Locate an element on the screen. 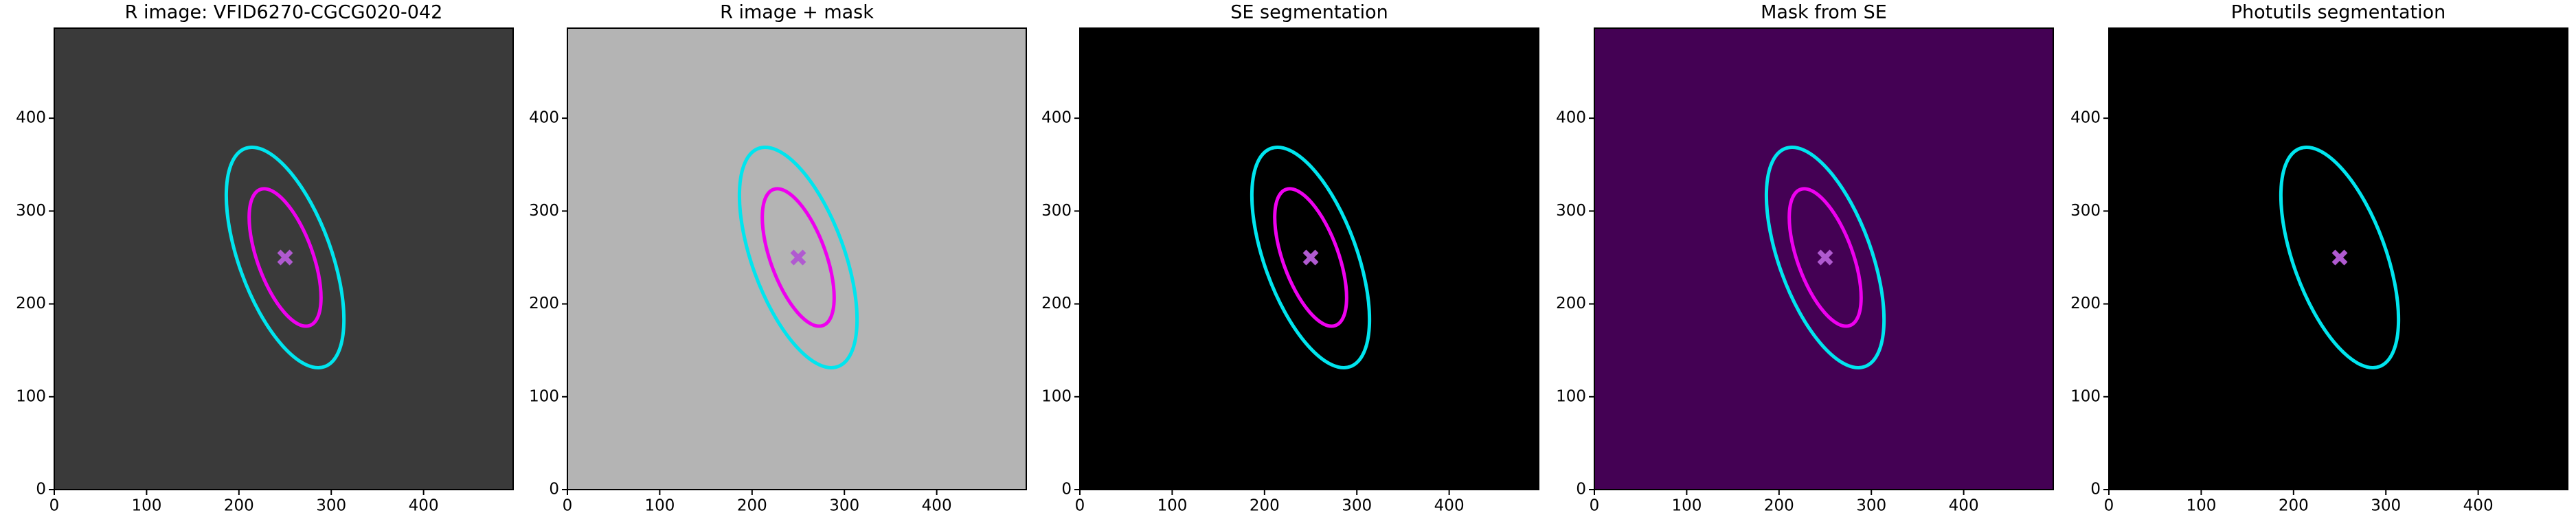  panel-title: SE segmentation is located at coordinates (1309, 12).